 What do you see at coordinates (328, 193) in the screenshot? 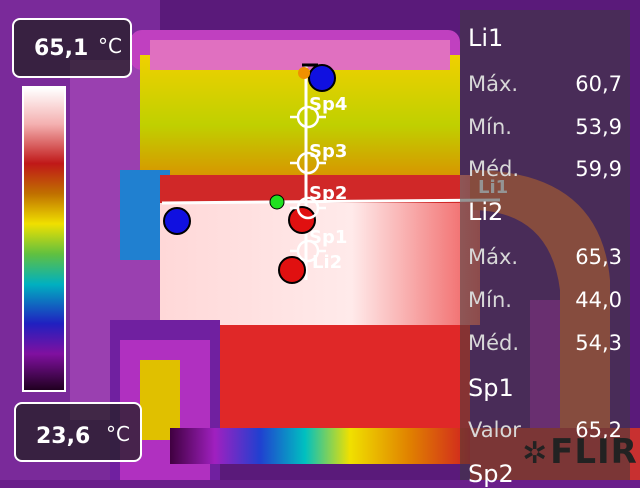
I see `spot-sp2-label: Sp2` at bounding box center [328, 193].